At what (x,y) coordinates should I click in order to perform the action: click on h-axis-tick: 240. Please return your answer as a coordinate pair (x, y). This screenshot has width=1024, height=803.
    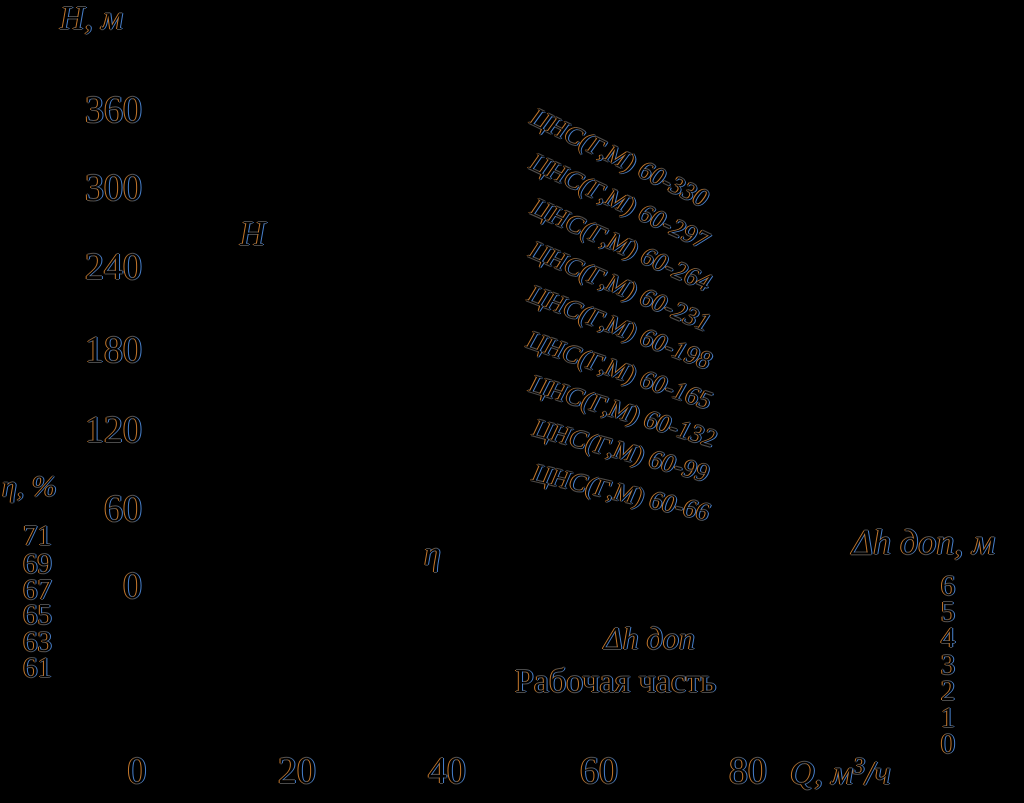
    Looking at the image, I should click on (113, 267).